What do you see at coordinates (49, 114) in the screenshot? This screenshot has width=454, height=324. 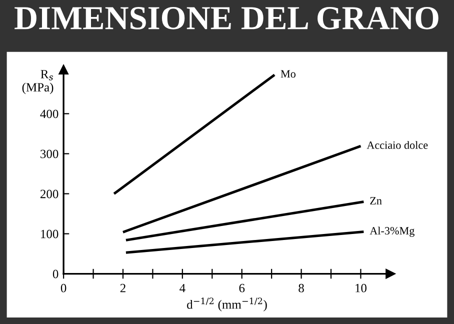 I see `y-tick-label: 400` at bounding box center [49, 114].